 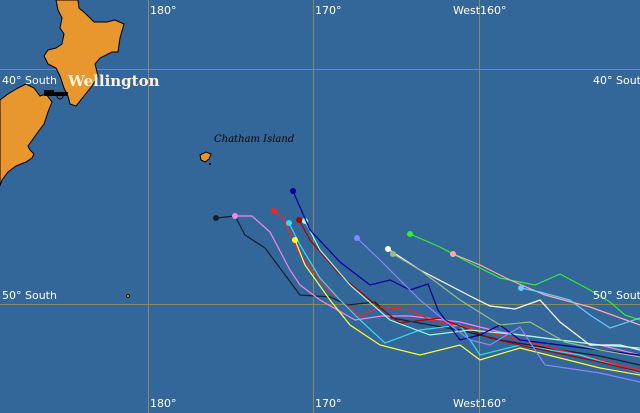 I want to click on track-black-start-marker, so click(x=216, y=218).